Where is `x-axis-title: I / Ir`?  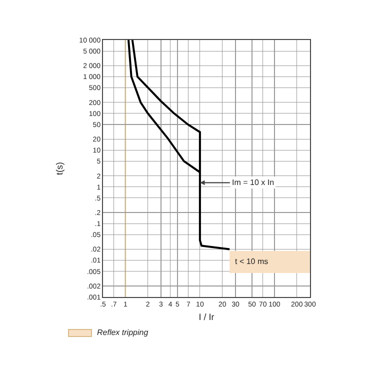
x-axis-title: I / Ir is located at coordinates (206, 317).